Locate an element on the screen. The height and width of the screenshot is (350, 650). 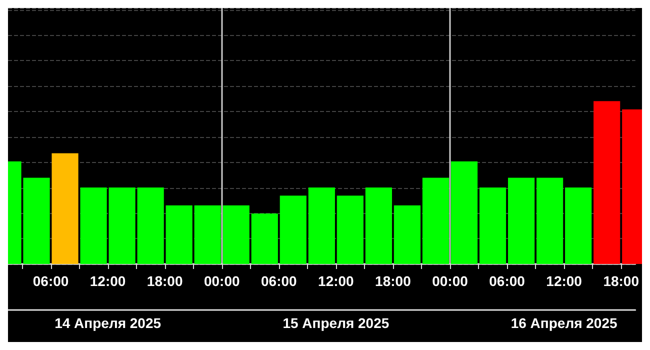
text: 15 Апреля 2025 is located at coordinates (336, 323).